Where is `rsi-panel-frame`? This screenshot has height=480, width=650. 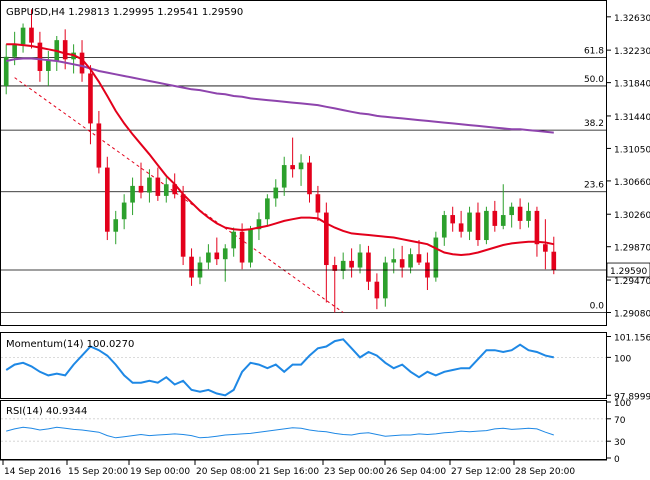
rsi-panel-frame is located at coordinates (303, 430).